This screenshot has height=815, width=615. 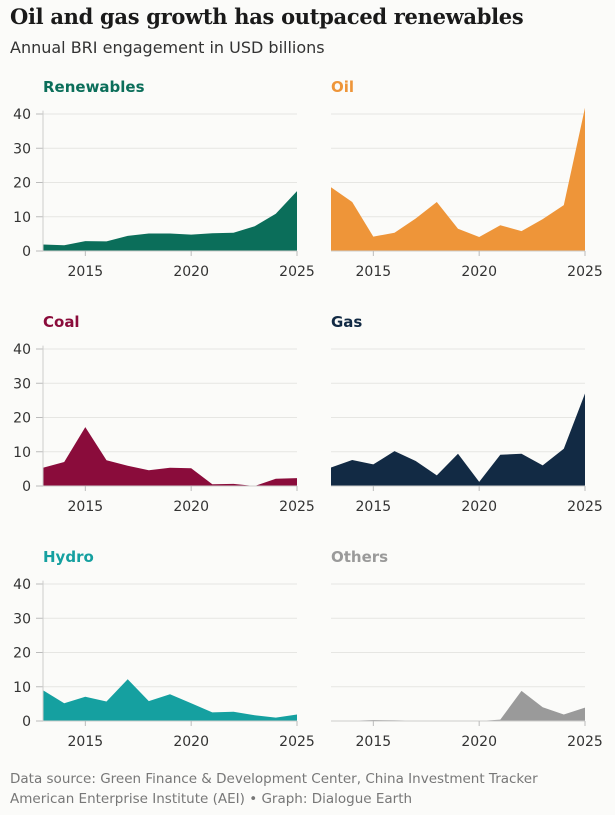 What do you see at coordinates (458, 439) in the screenshot?
I see `area-gas` at bounding box center [458, 439].